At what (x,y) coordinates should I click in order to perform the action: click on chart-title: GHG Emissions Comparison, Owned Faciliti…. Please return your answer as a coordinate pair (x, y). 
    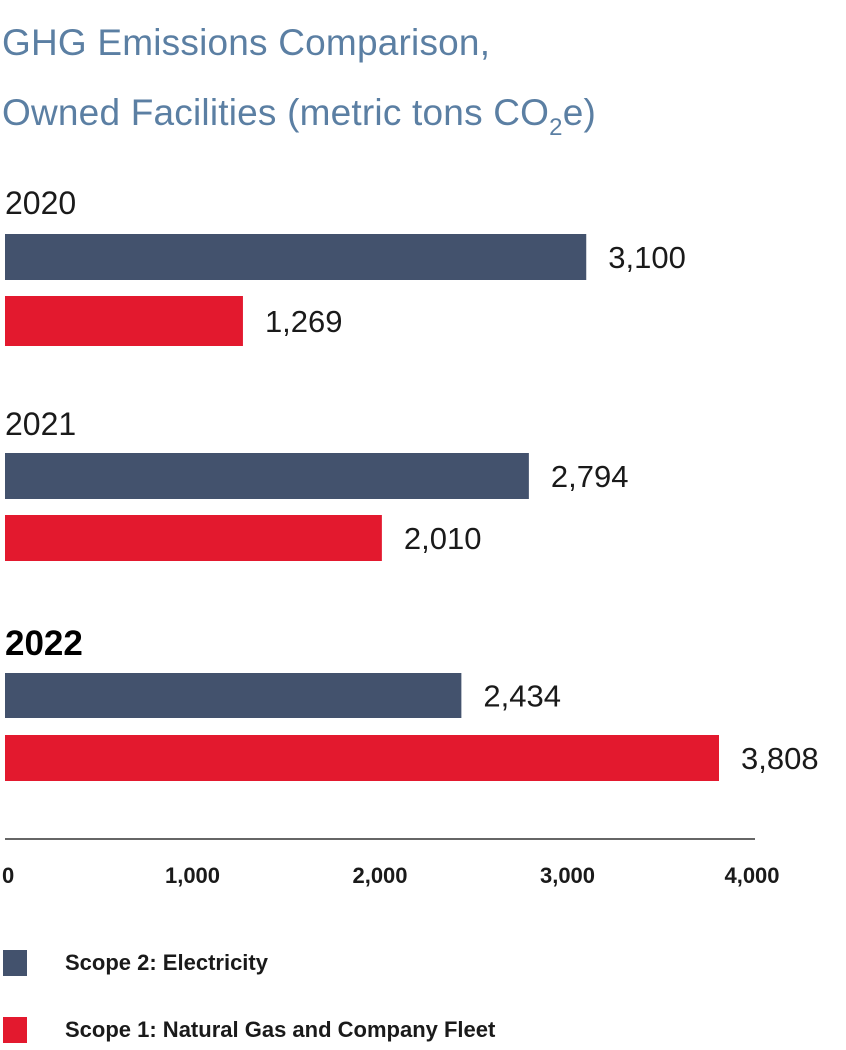
    Looking at the image, I should click on (299, 80).